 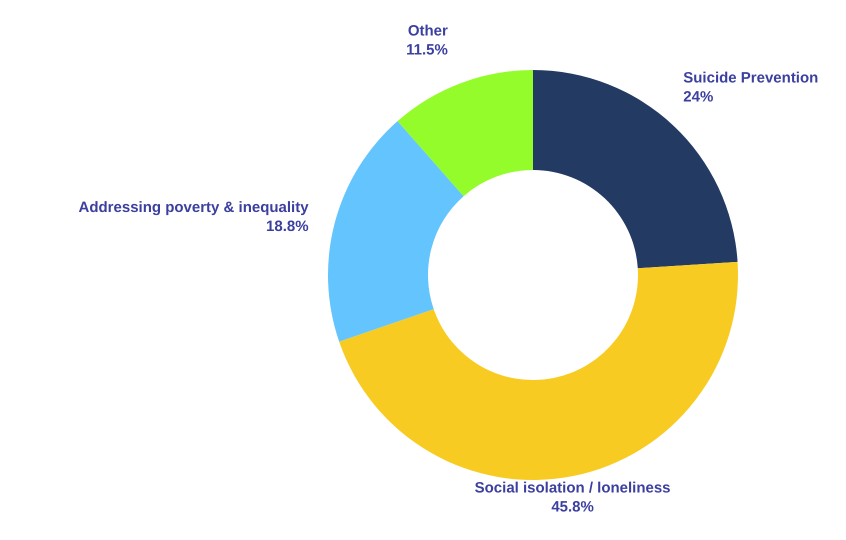 What do you see at coordinates (750, 77) in the screenshot?
I see `slice-label: Suicide Prevention` at bounding box center [750, 77].